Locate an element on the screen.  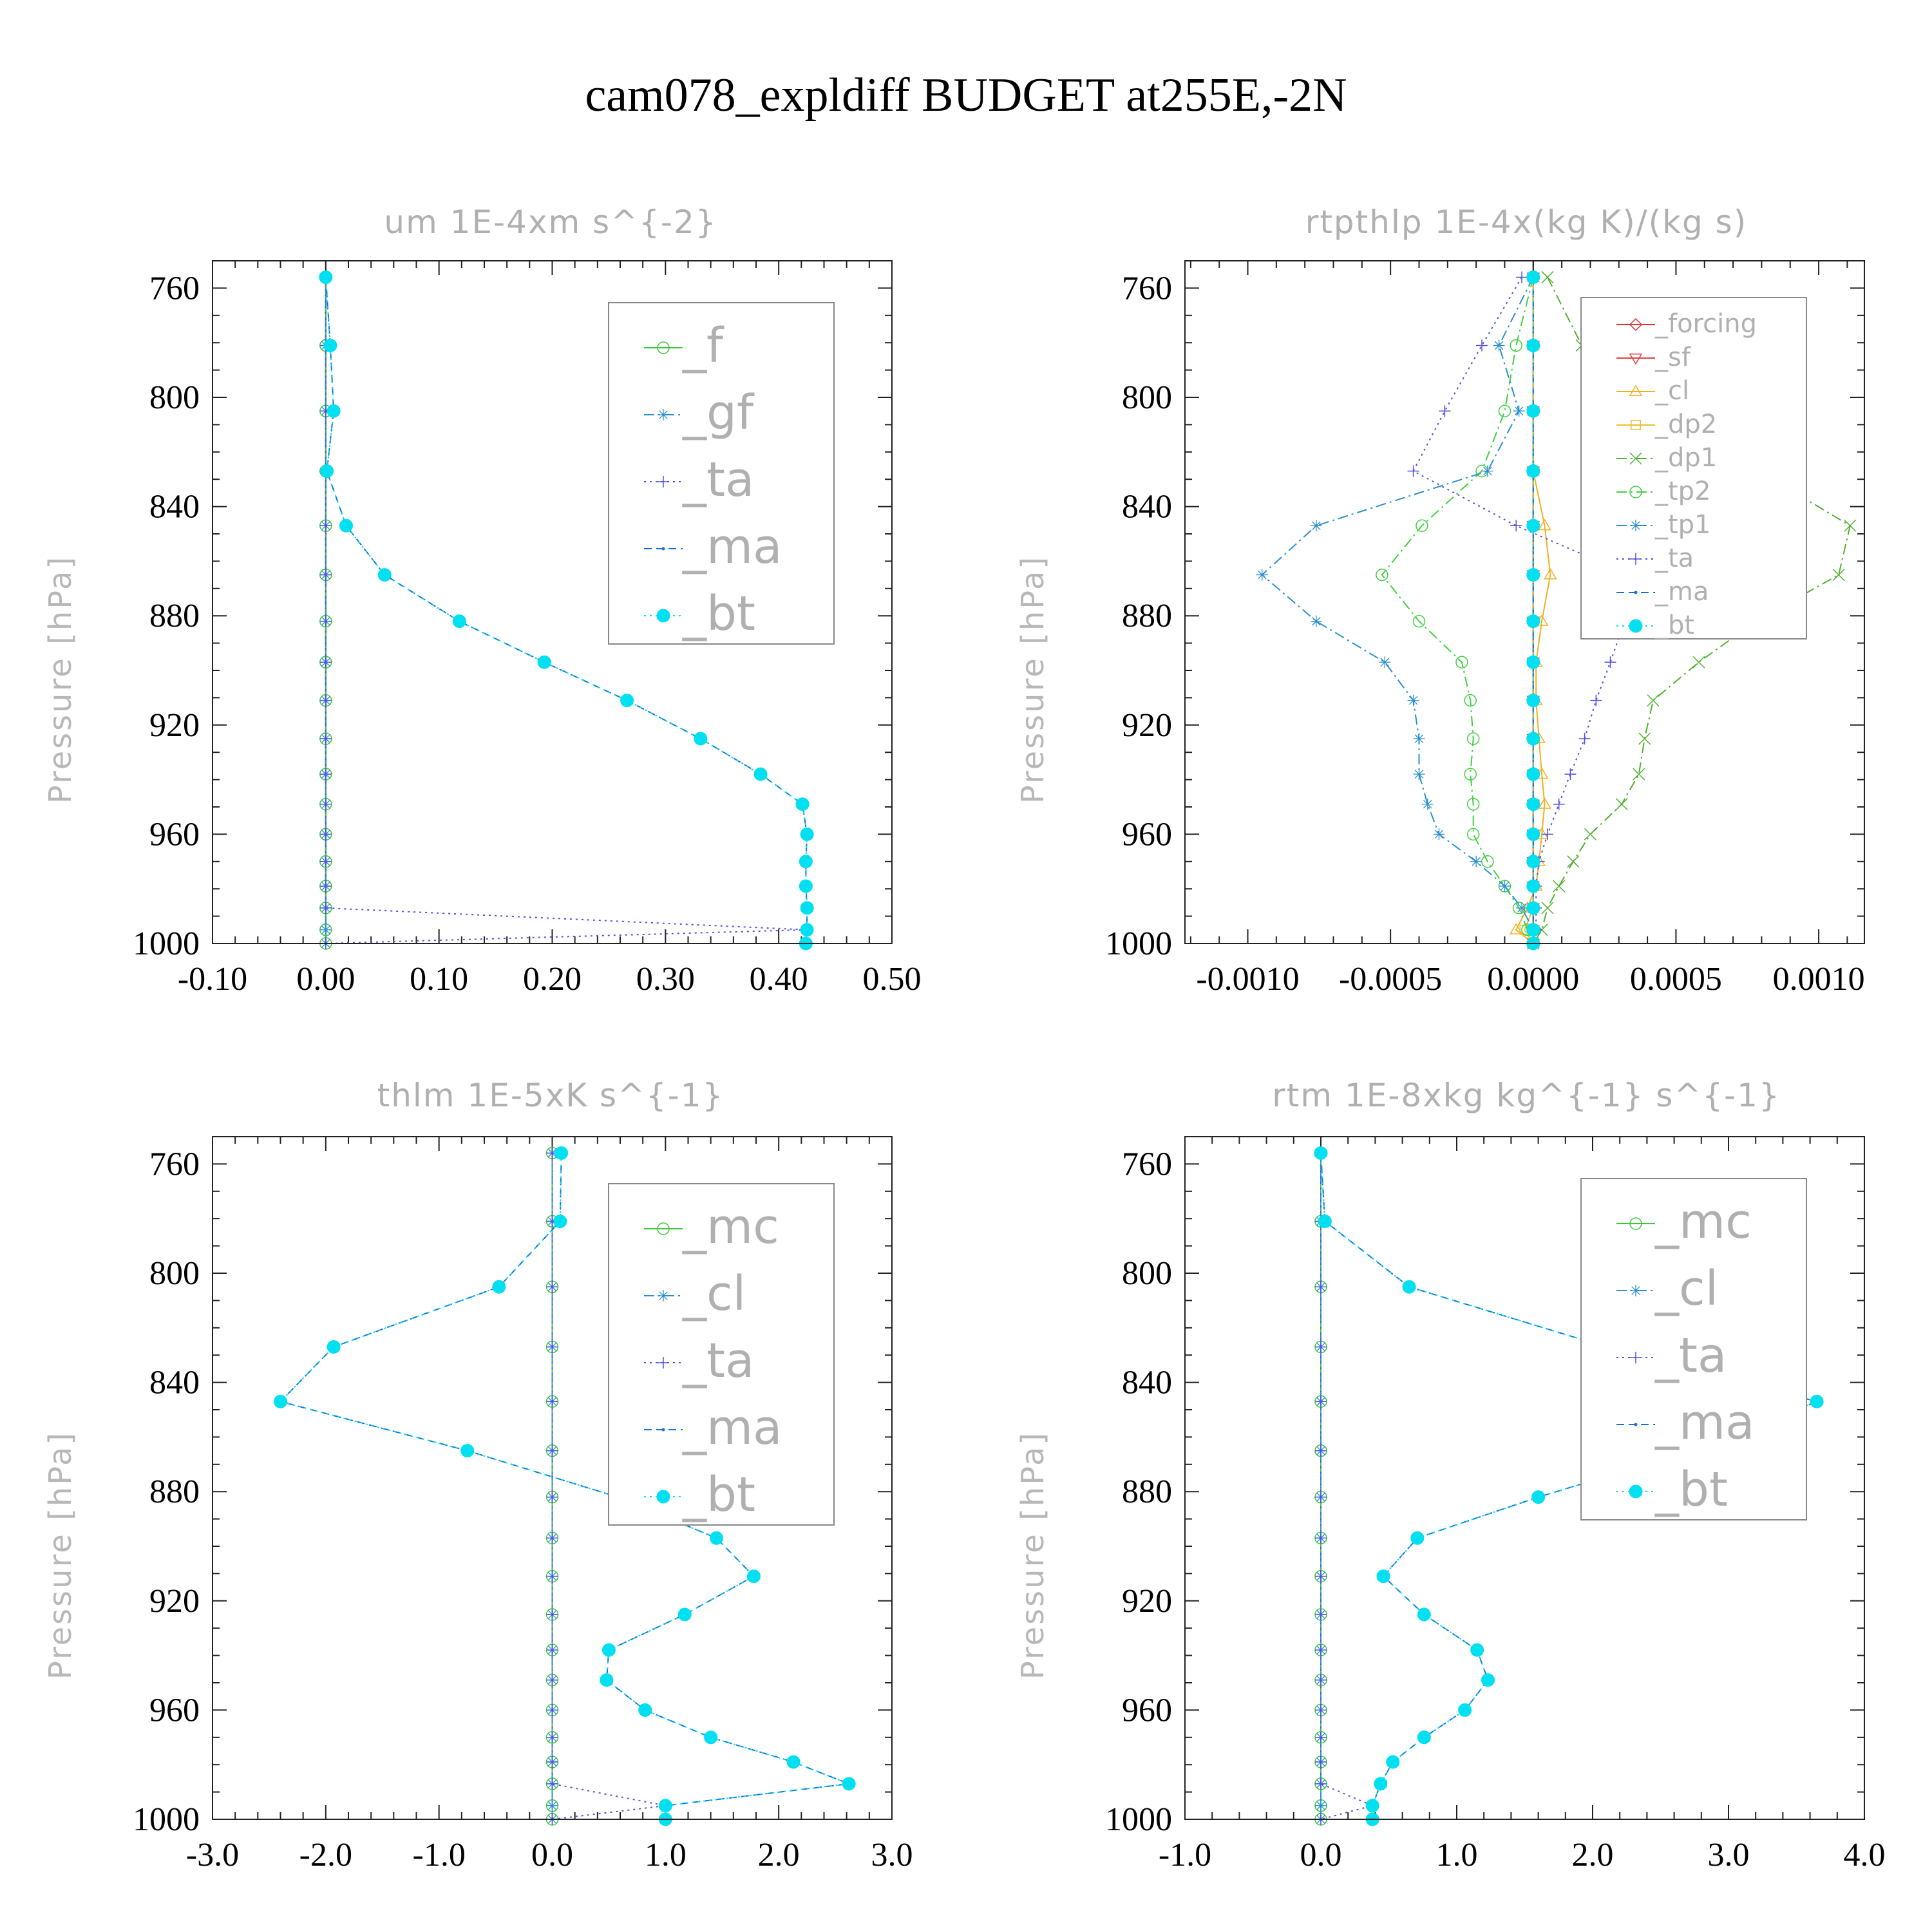
legend-label: _gf is located at coordinates (718, 413).